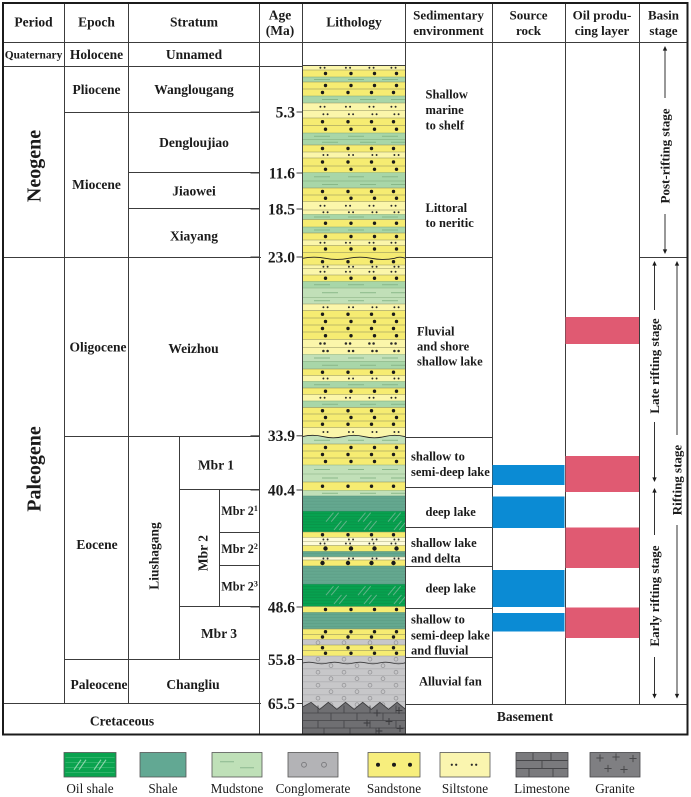 The image size is (691, 797). Describe the element at coordinates (219, 633) in the screenshot. I see `svg-text: Mbr 3` at that location.